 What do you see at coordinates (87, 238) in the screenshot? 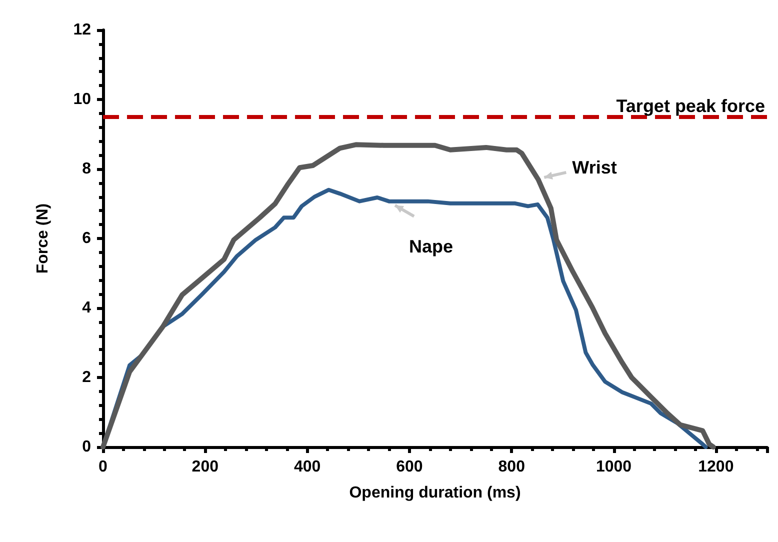
I see `y-tick-label: 6` at bounding box center [87, 238].